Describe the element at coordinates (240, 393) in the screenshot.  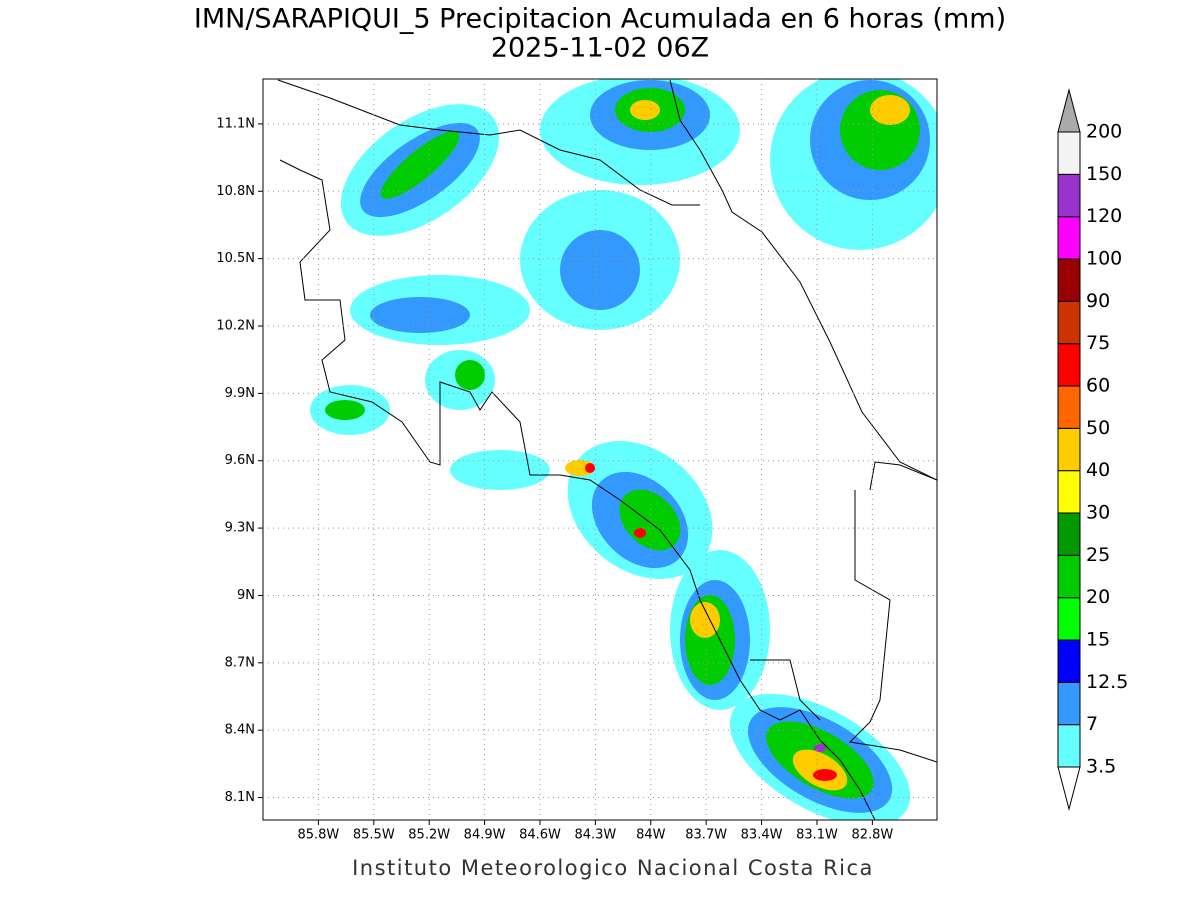
I see `y-tick-label: 9.9N` at that location.